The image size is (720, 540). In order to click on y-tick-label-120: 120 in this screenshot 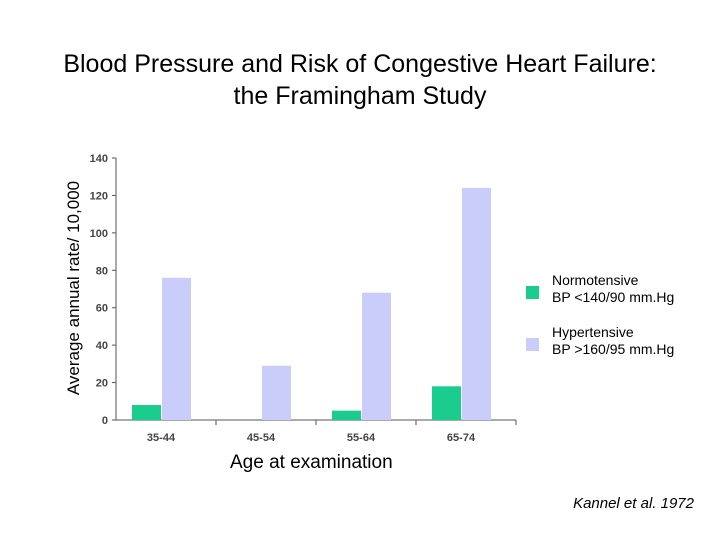, I will do `click(99, 196)`.